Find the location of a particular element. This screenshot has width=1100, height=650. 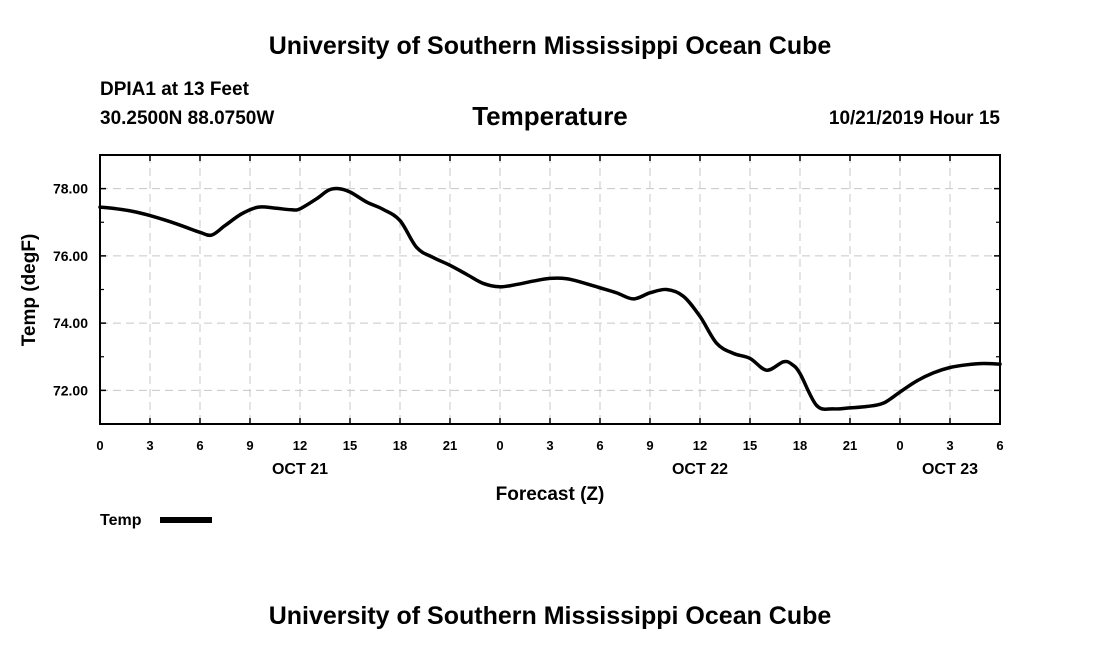

coordinates-label: 30.2500N 88.0750W is located at coordinates (187, 118).